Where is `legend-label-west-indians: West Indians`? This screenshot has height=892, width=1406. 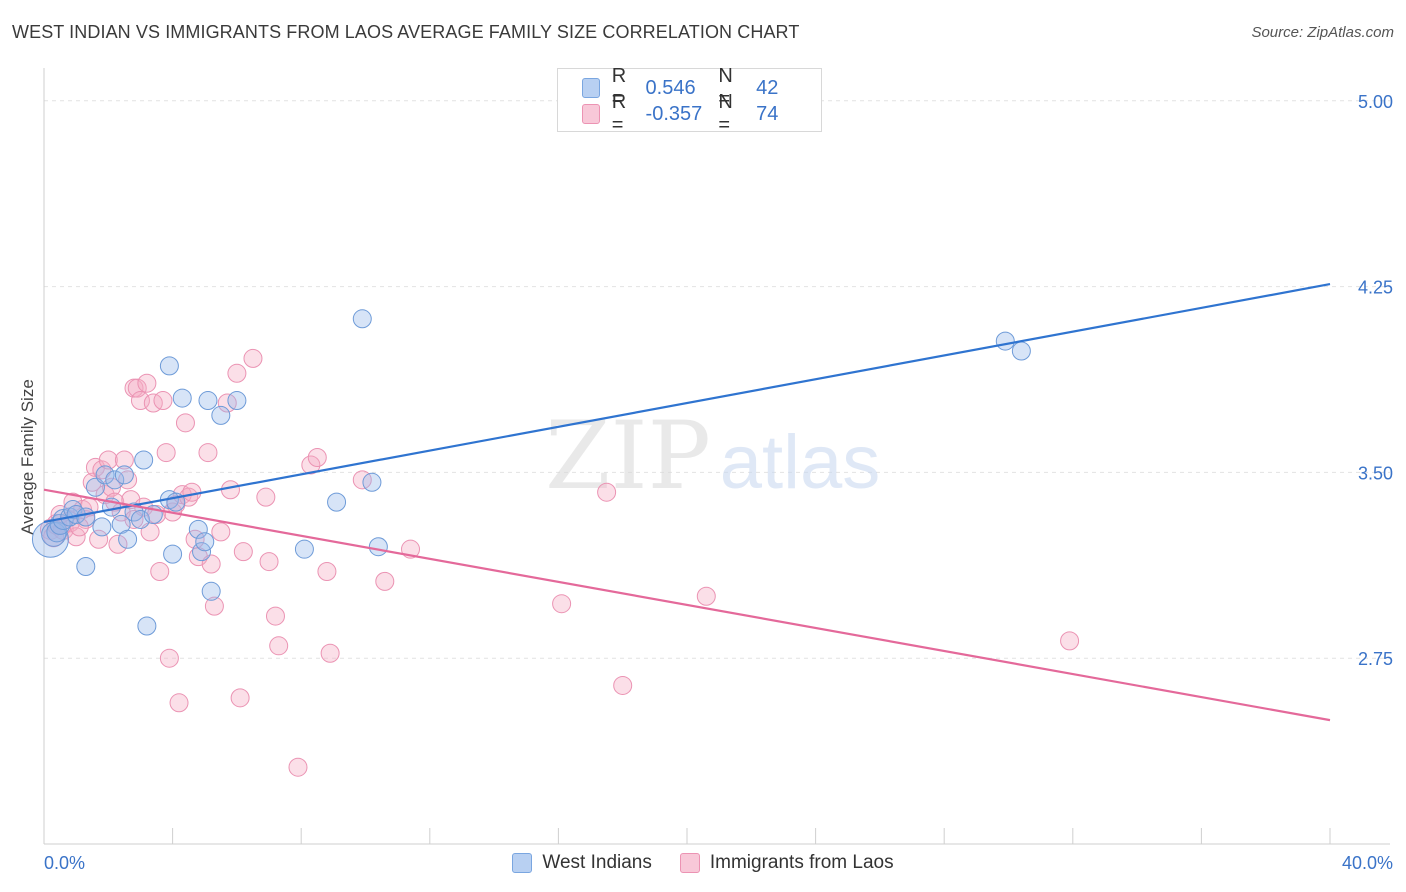
legend-label-west-indians: West Indians is located at coordinates (597, 862).